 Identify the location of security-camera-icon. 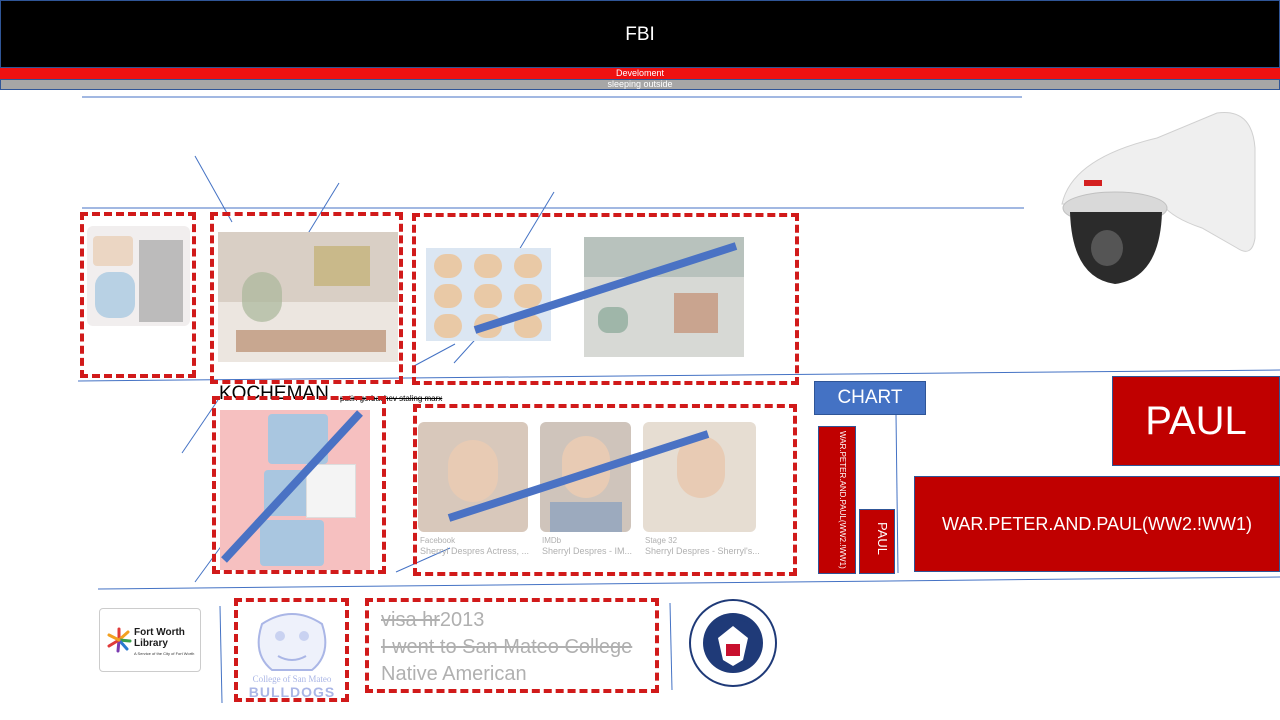
(1158, 197).